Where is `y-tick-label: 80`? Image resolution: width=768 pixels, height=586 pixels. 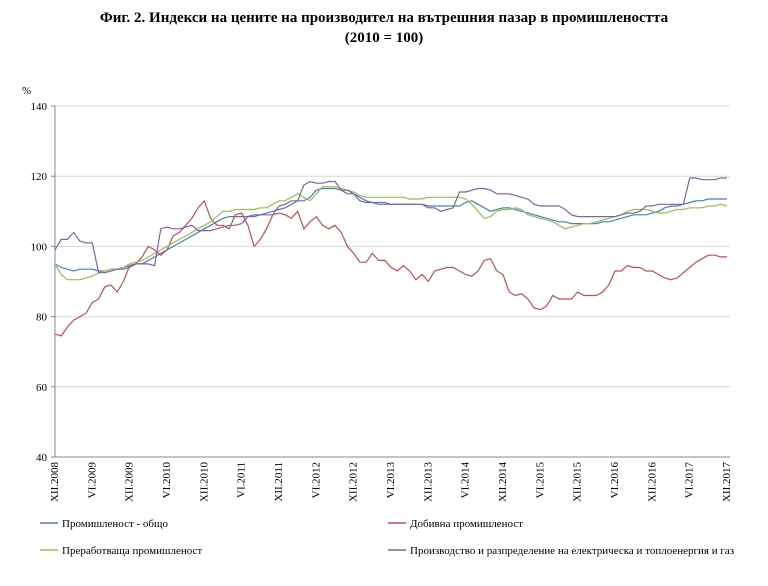 y-tick-label: 80 is located at coordinates (42, 318).